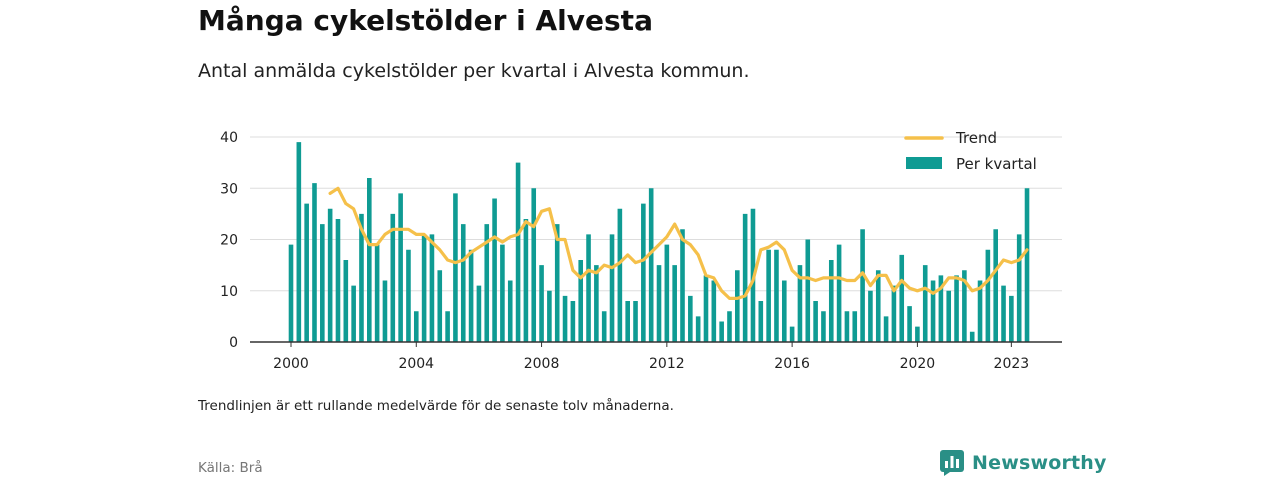  I want to click on x-tick-label: 2000, so click(291, 364).